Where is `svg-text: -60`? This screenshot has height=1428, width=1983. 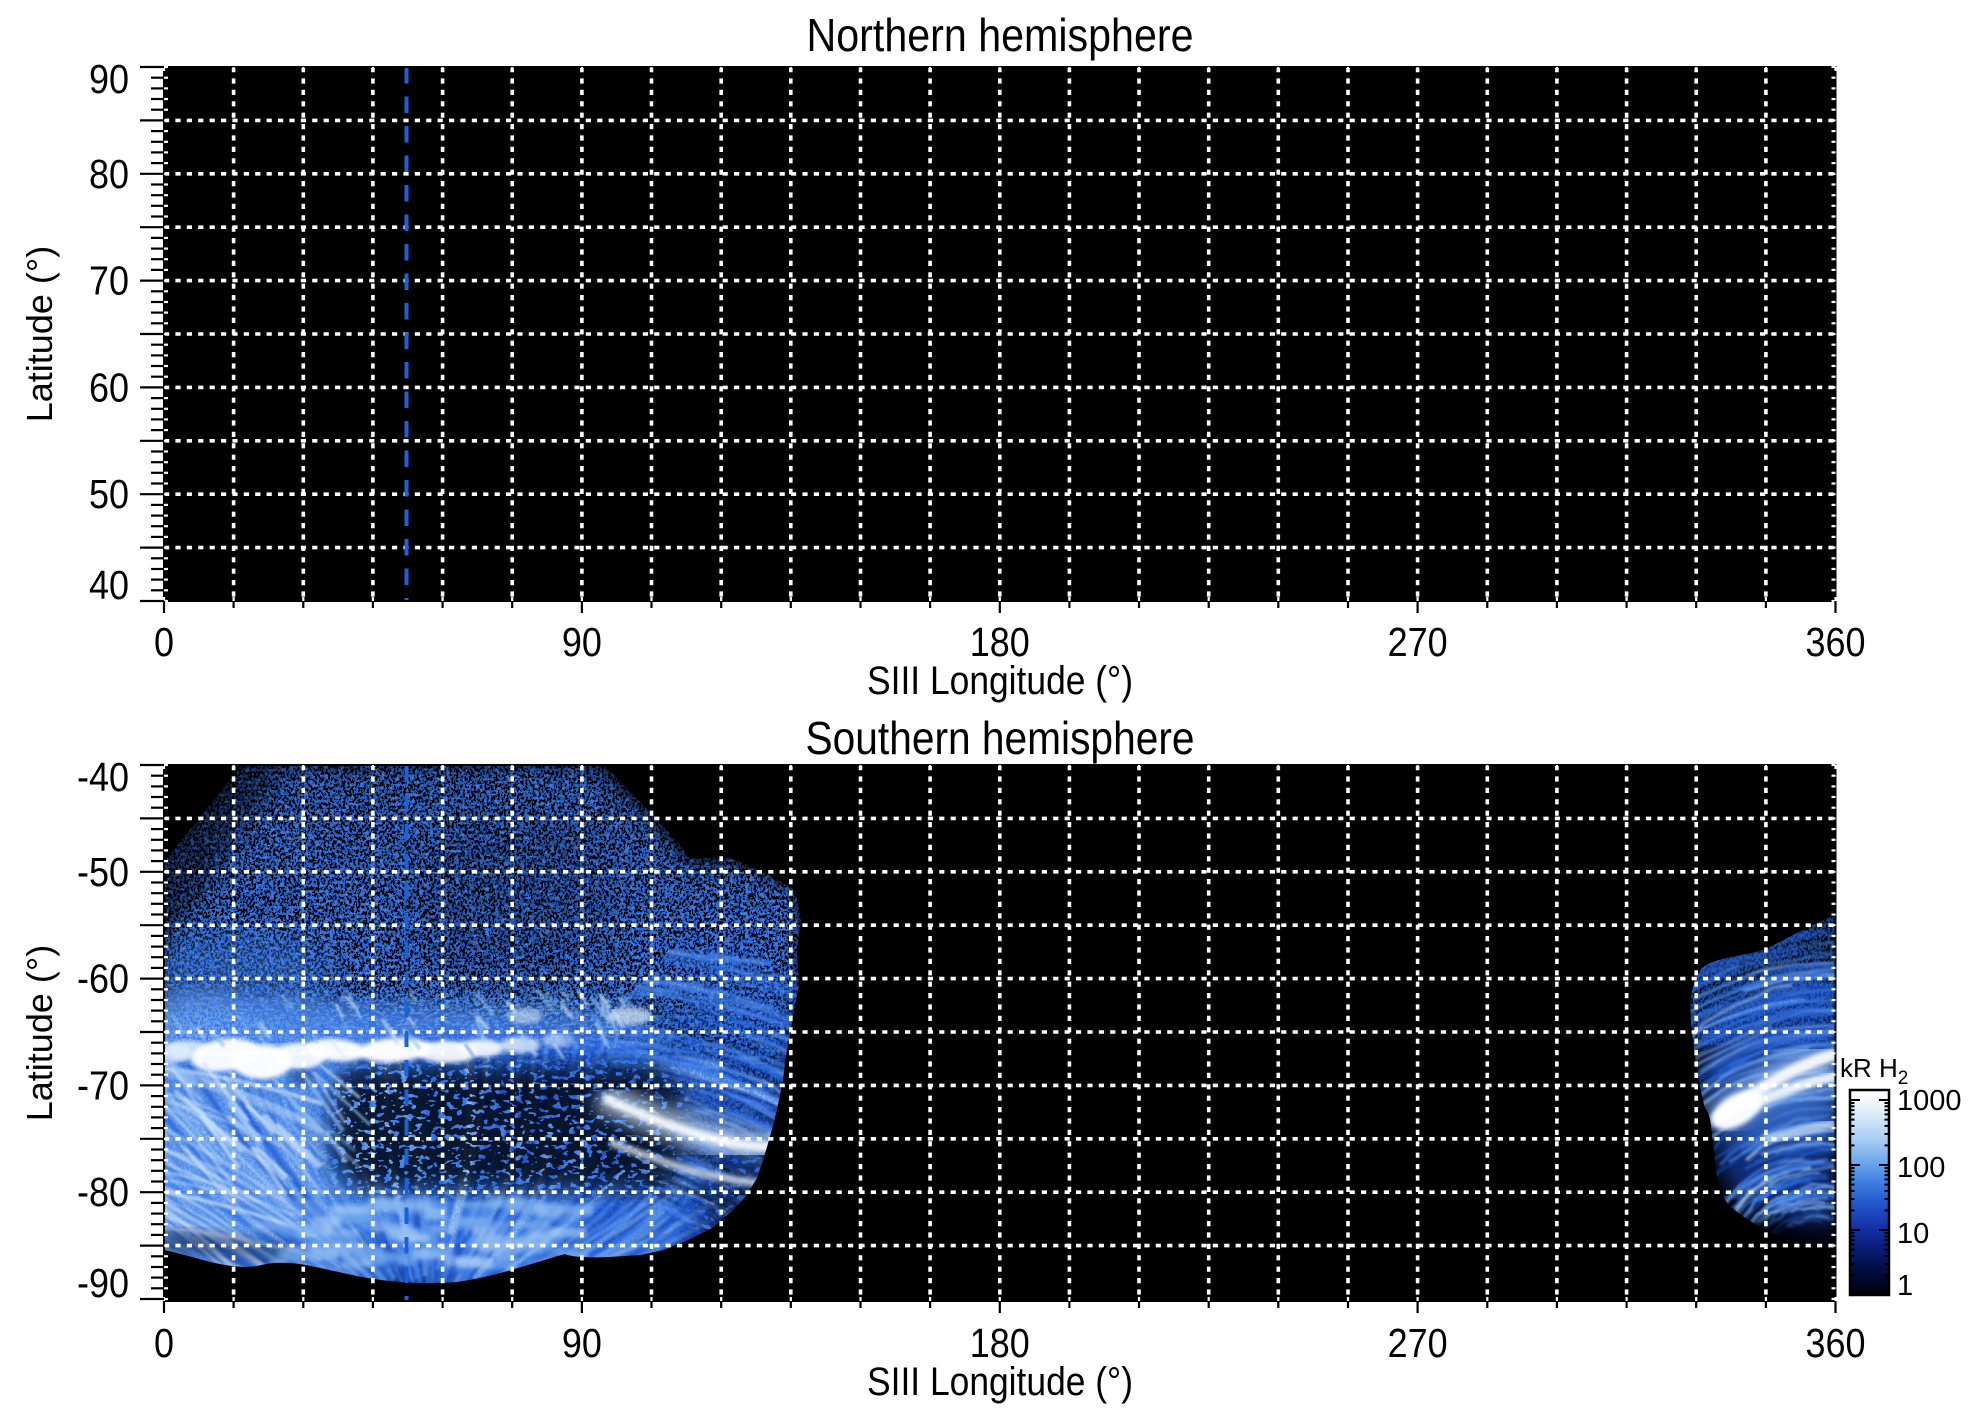 svg-text: -60 is located at coordinates (103, 979).